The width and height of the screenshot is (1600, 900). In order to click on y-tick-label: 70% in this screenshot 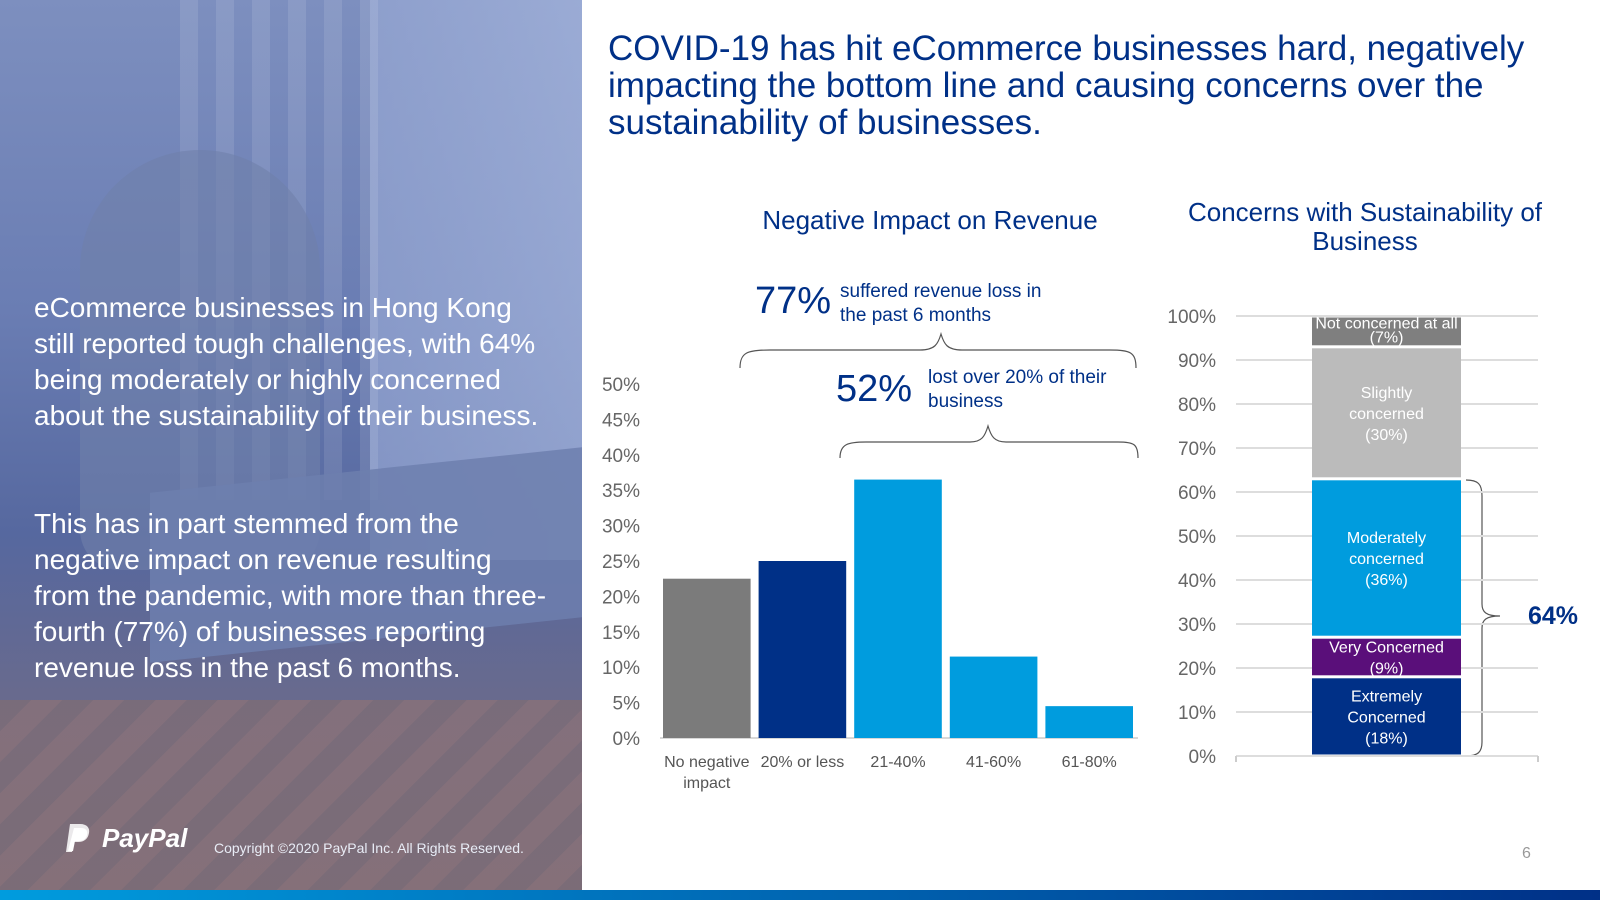, I will do `click(1197, 449)`.